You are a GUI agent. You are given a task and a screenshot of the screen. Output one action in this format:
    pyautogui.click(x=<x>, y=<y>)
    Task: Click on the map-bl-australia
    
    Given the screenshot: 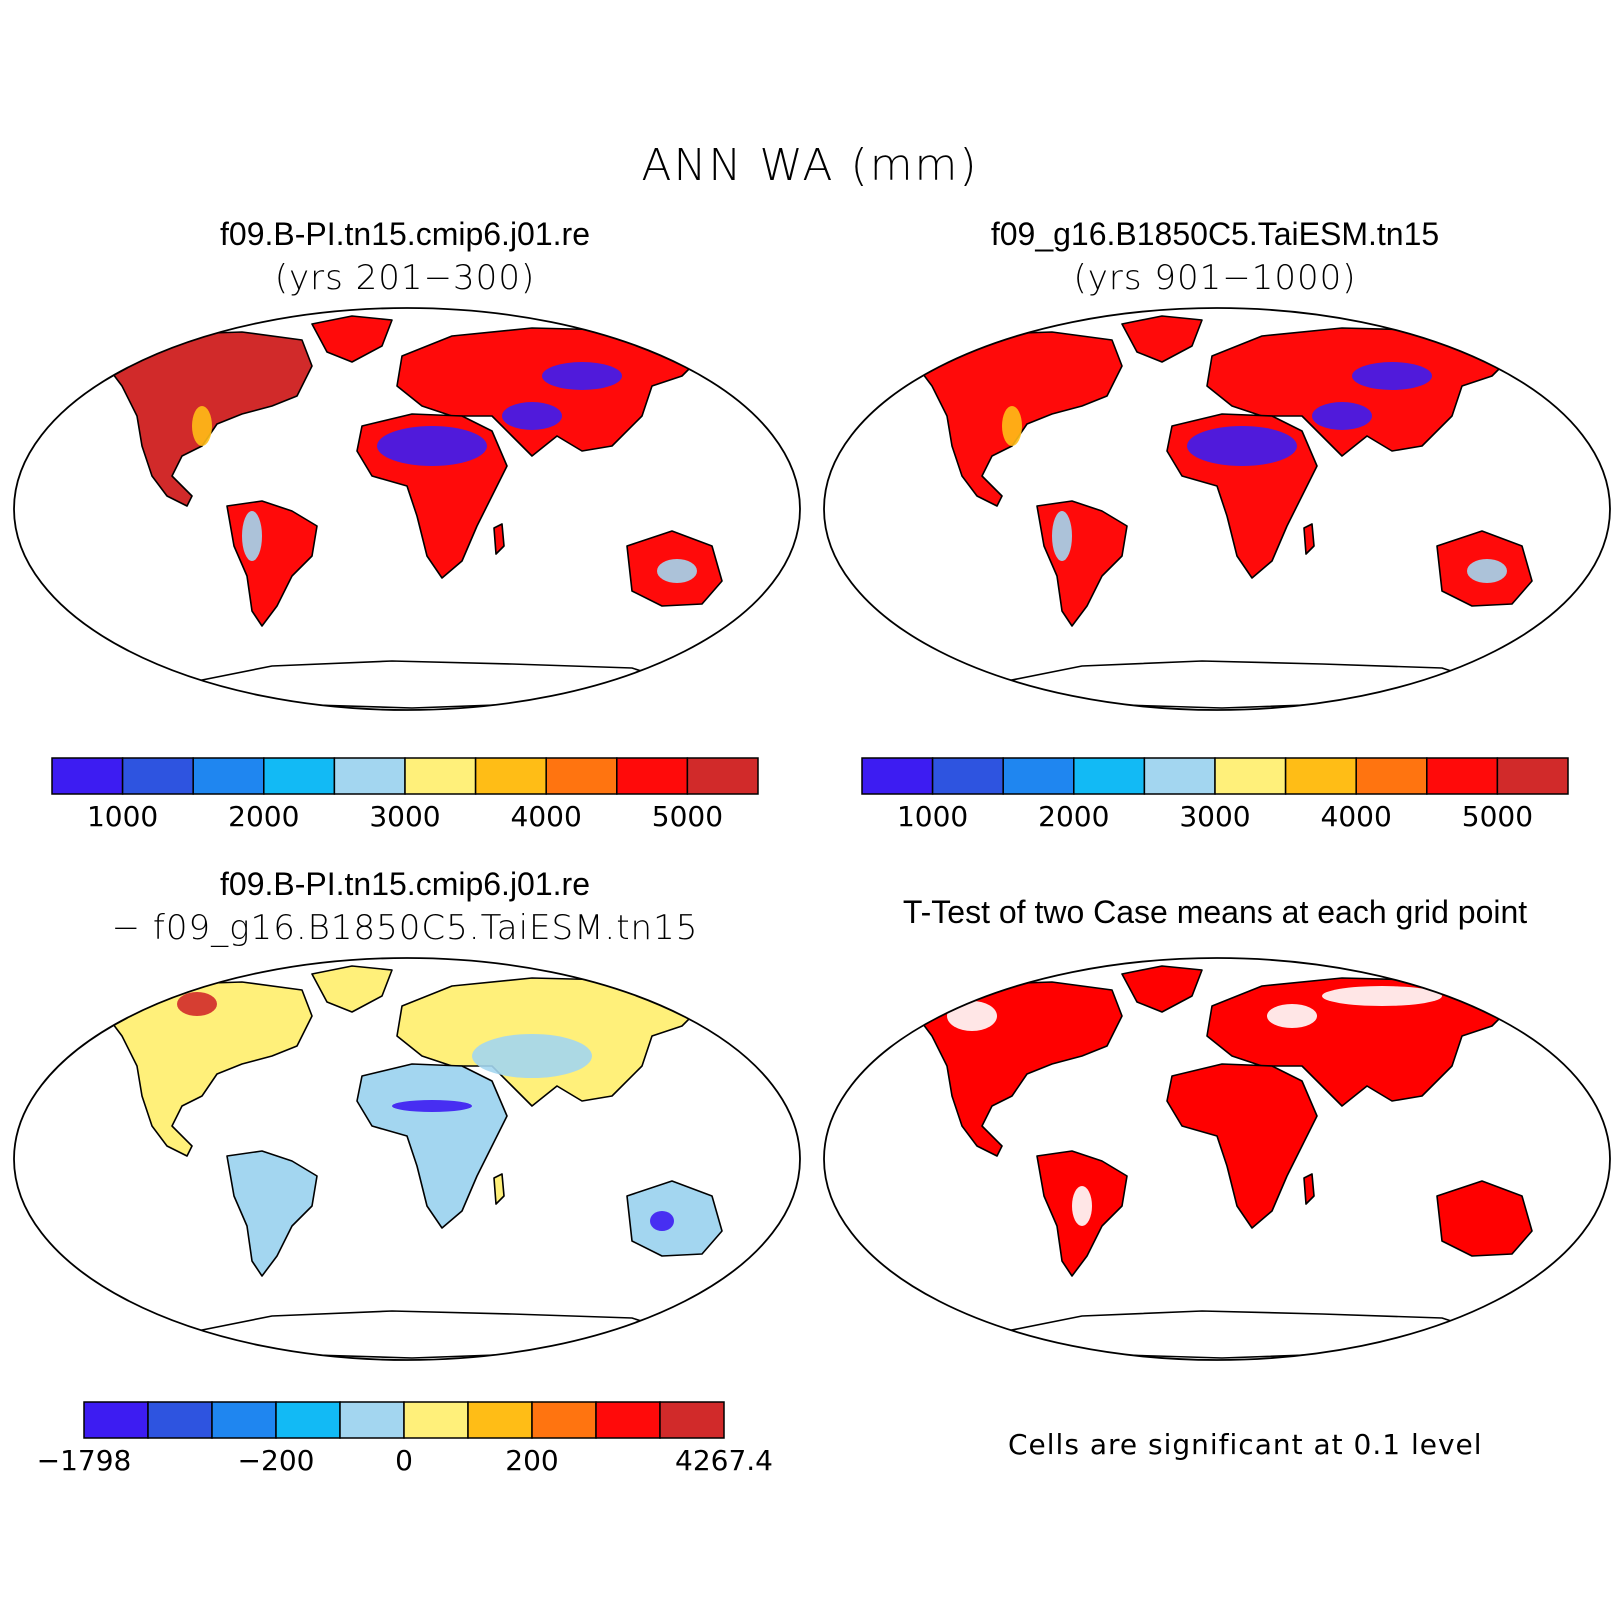 What is the action you would take?
    pyautogui.click(x=674, y=1218)
    